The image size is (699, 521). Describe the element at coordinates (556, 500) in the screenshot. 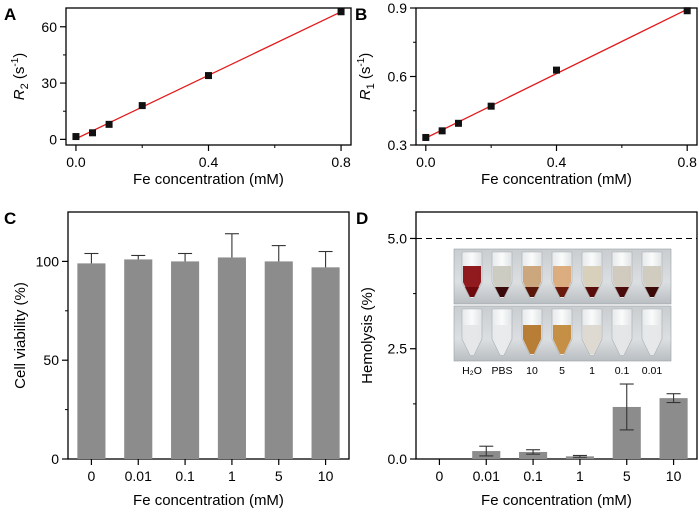

I see `x-axis-title-d: Fe concentration (mM)` at that location.